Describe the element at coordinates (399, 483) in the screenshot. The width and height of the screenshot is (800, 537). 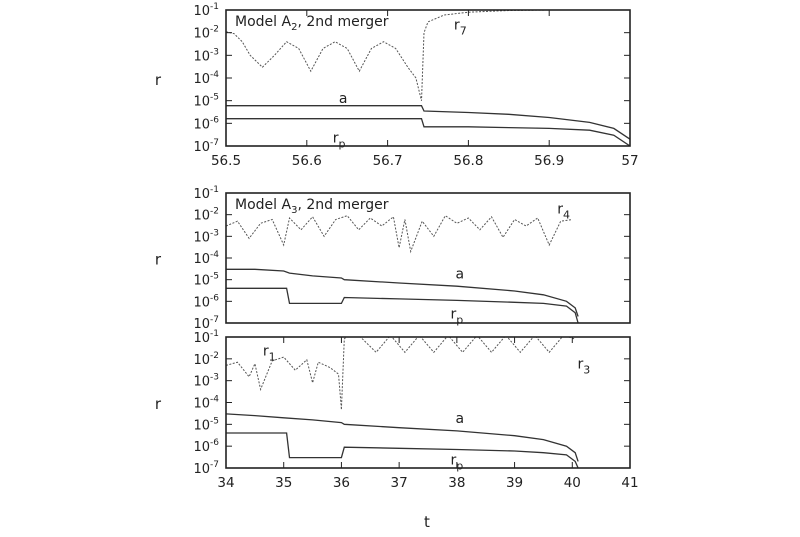
I see `x-tick-label: 37` at that location.